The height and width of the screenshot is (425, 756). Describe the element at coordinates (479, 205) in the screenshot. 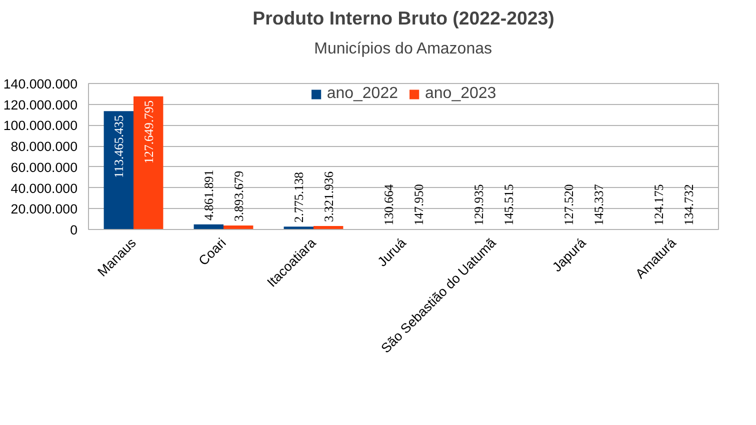

I see `data-label: 129.935` at that location.